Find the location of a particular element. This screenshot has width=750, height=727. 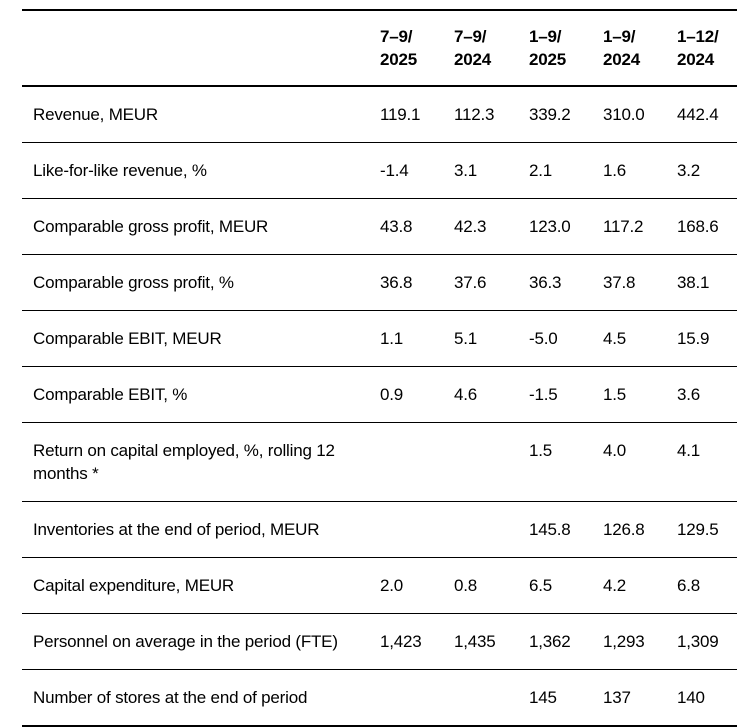

cell-value: 1.1 is located at coordinates (417, 338).